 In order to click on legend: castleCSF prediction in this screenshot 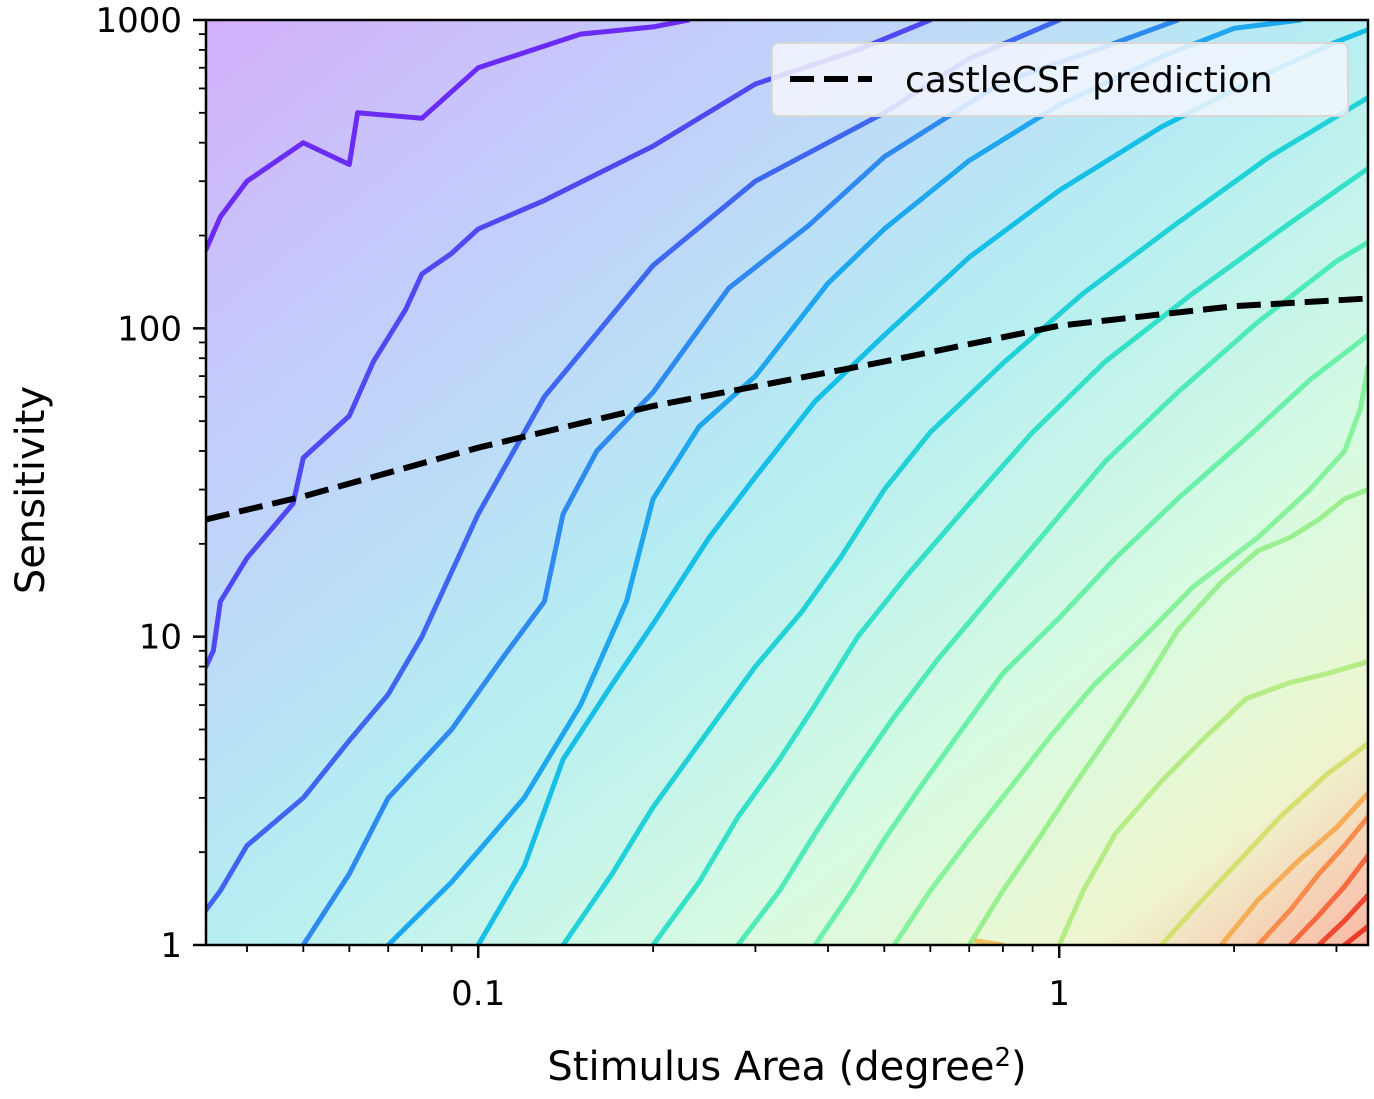, I will do `click(1060, 79)`.